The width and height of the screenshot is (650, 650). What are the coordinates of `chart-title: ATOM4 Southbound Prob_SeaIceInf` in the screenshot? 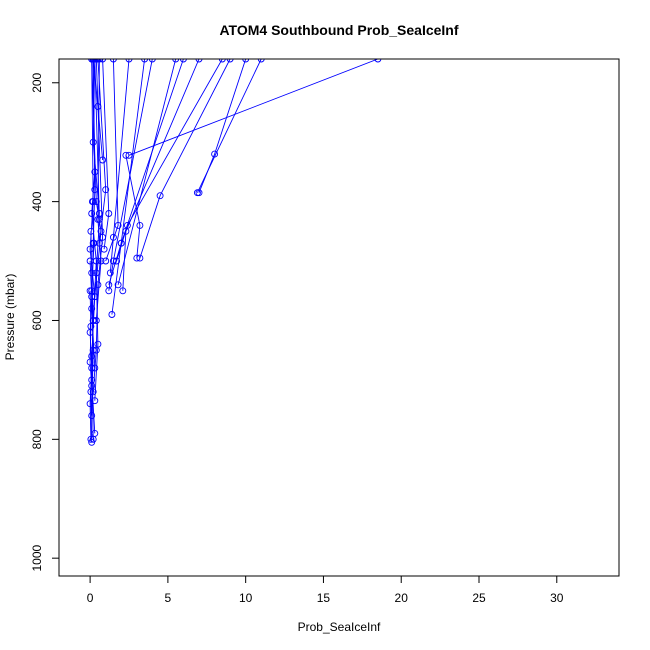 It's located at (338, 30).